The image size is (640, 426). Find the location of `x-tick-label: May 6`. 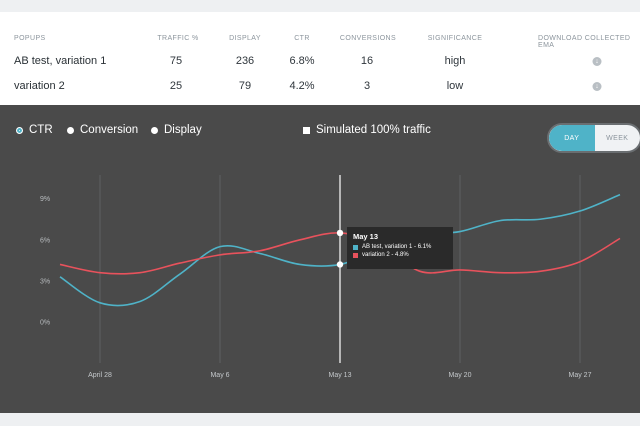

x-tick-label: May 6 is located at coordinates (219, 375).